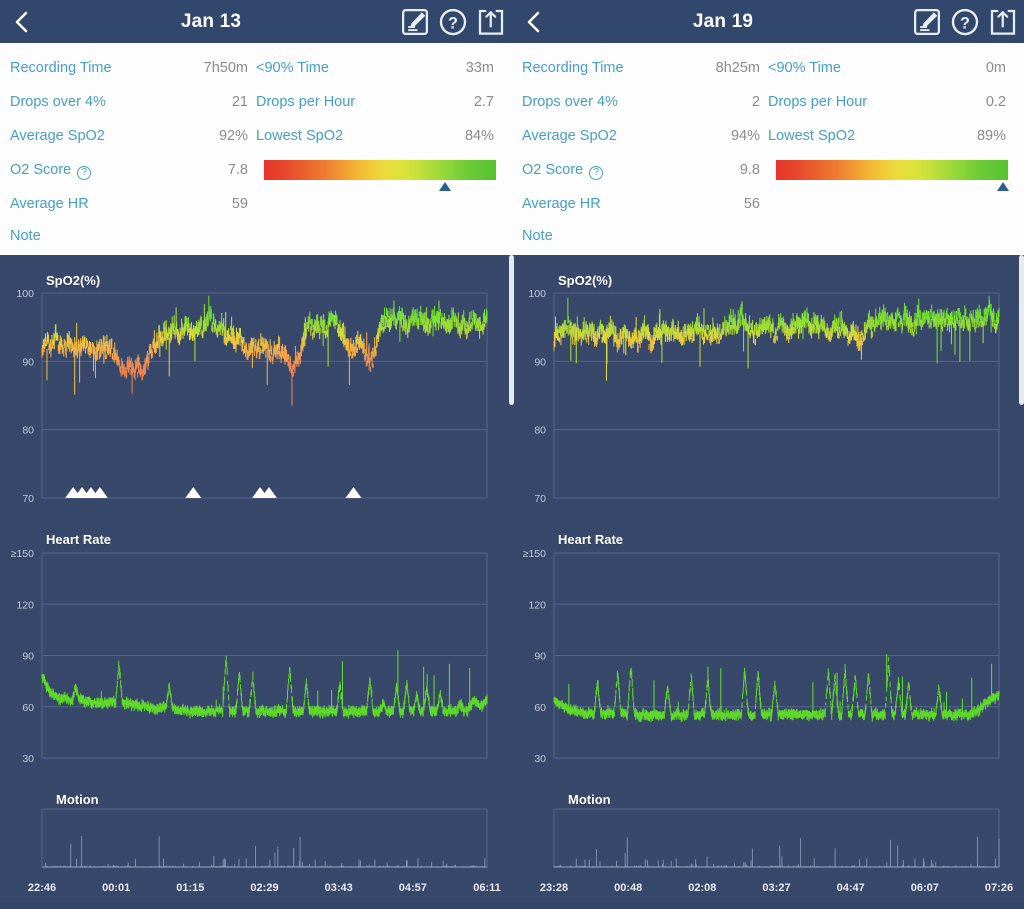  I want to click on stat-o2-score: O2 Score ? 7.8, so click(133, 170).